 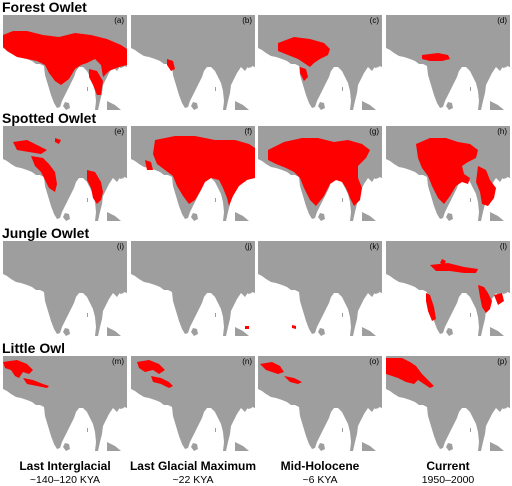 I want to click on map-panel-spotted-owlet-mid-holocene: (g), so click(x=320, y=173).